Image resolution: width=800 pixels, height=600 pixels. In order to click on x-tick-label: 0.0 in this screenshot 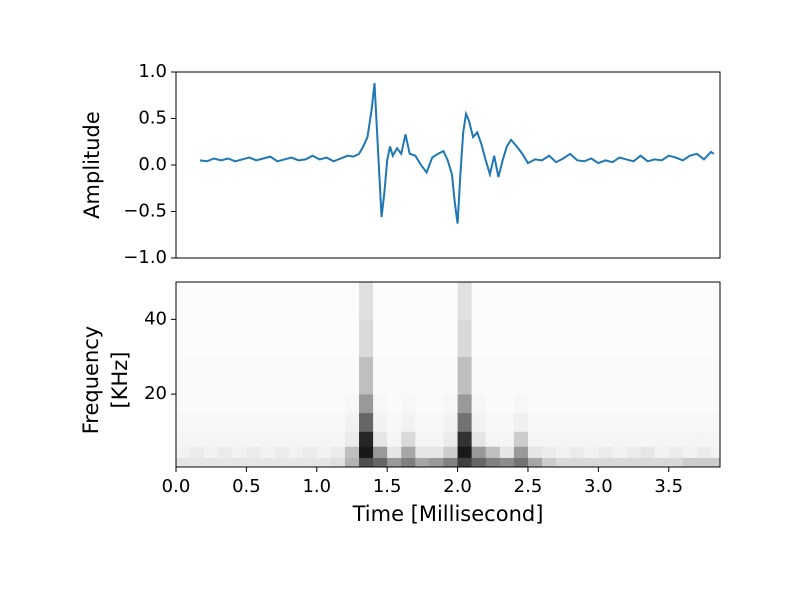, I will do `click(176, 486)`.